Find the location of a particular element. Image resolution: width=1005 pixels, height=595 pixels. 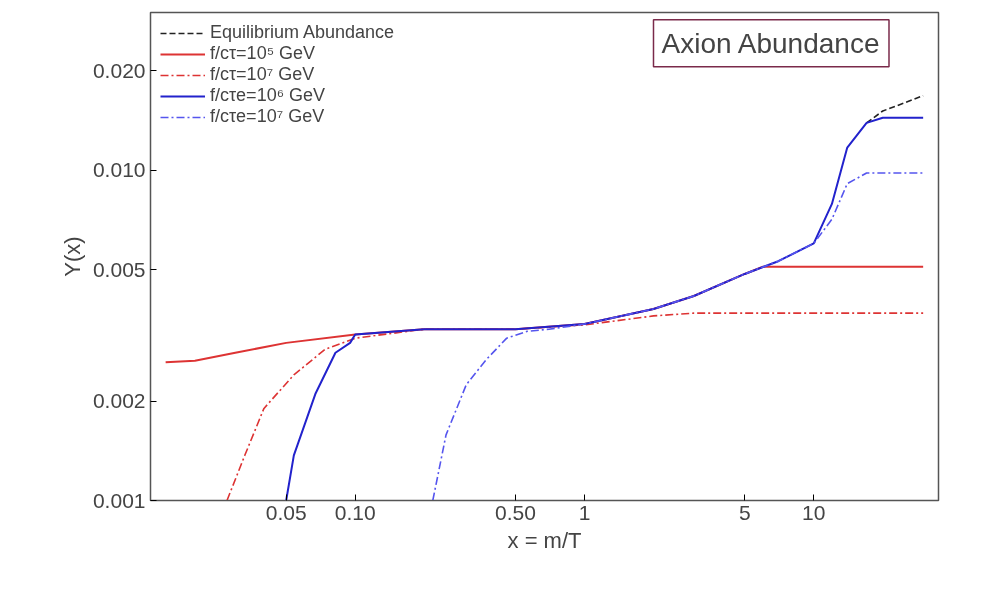

y-tick-label: 0.005 is located at coordinates (119, 269).